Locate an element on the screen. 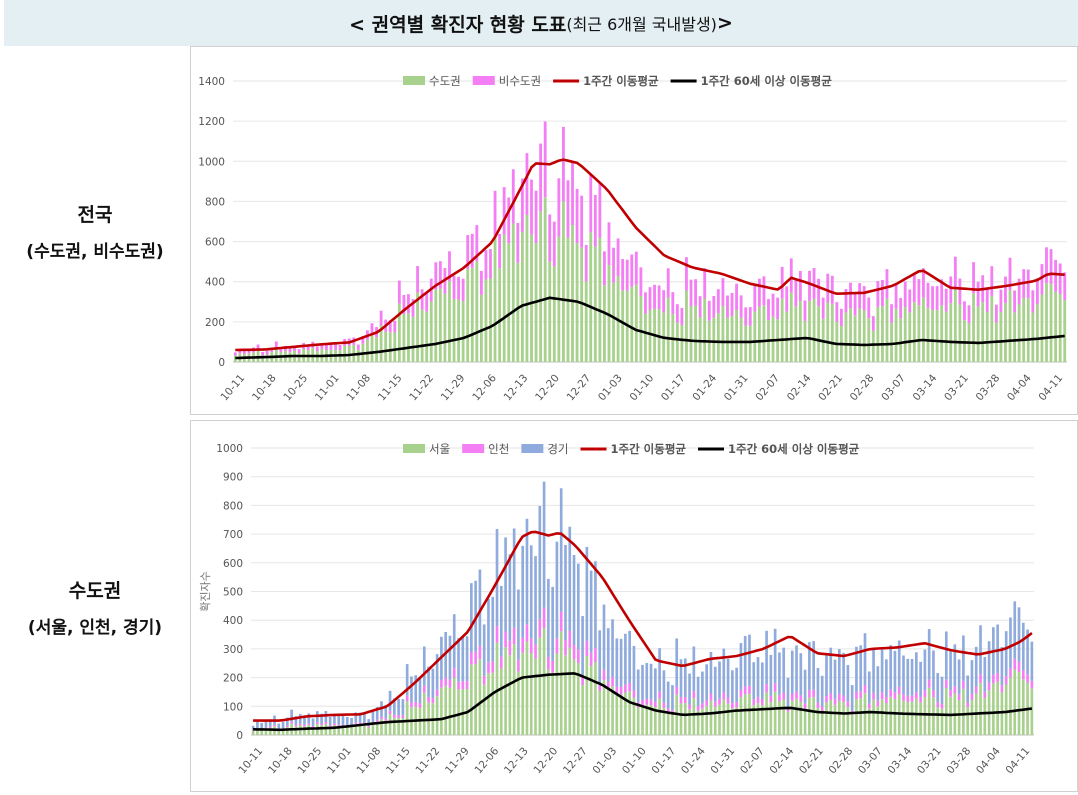 The image size is (1078, 795). x-tick-label: 12-27 is located at coordinates (575, 760).